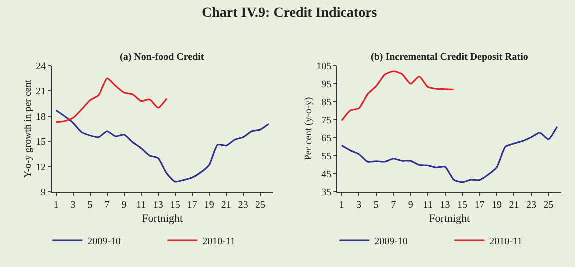 This screenshot has width=575, height=267. I want to click on y-axis-title: Y-o-y growth in per cent, so click(28, 129).